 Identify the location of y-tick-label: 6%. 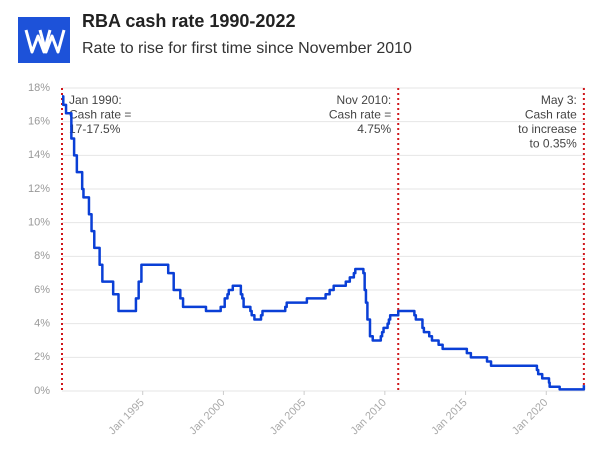
(42, 290).